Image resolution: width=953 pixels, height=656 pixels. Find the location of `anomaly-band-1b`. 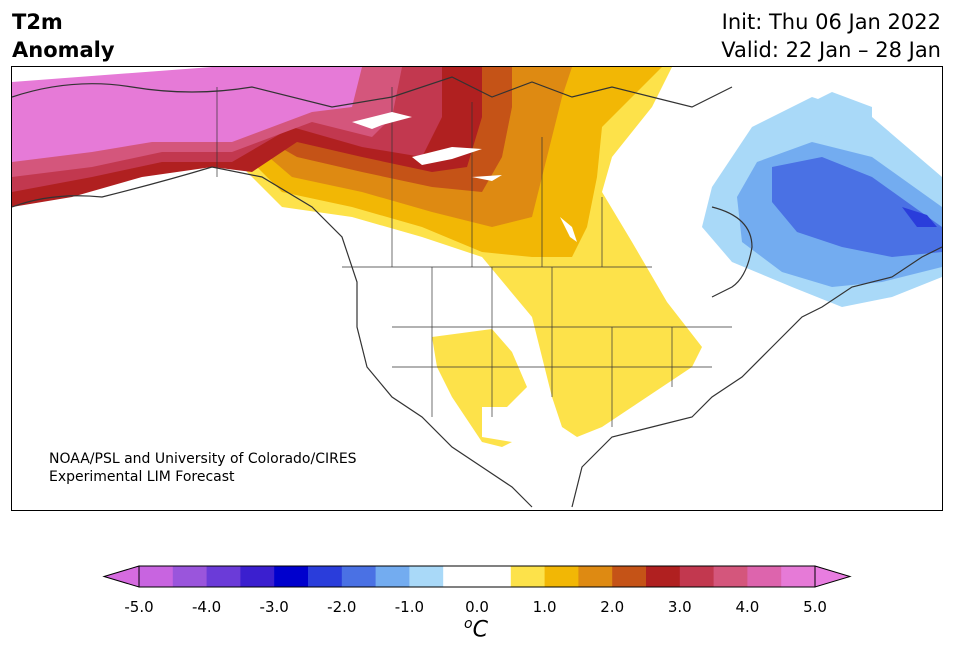

anomaly-band-1b is located at coordinates (479, 388).